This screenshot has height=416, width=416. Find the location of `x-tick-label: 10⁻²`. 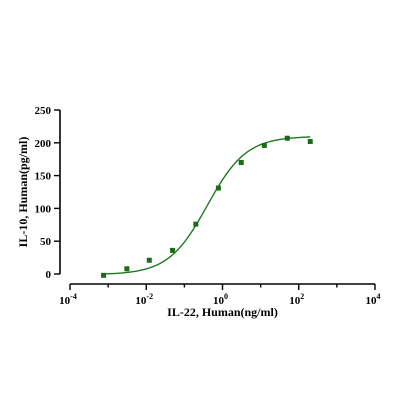

x-tick-label: 10⁻² is located at coordinates (144, 299).